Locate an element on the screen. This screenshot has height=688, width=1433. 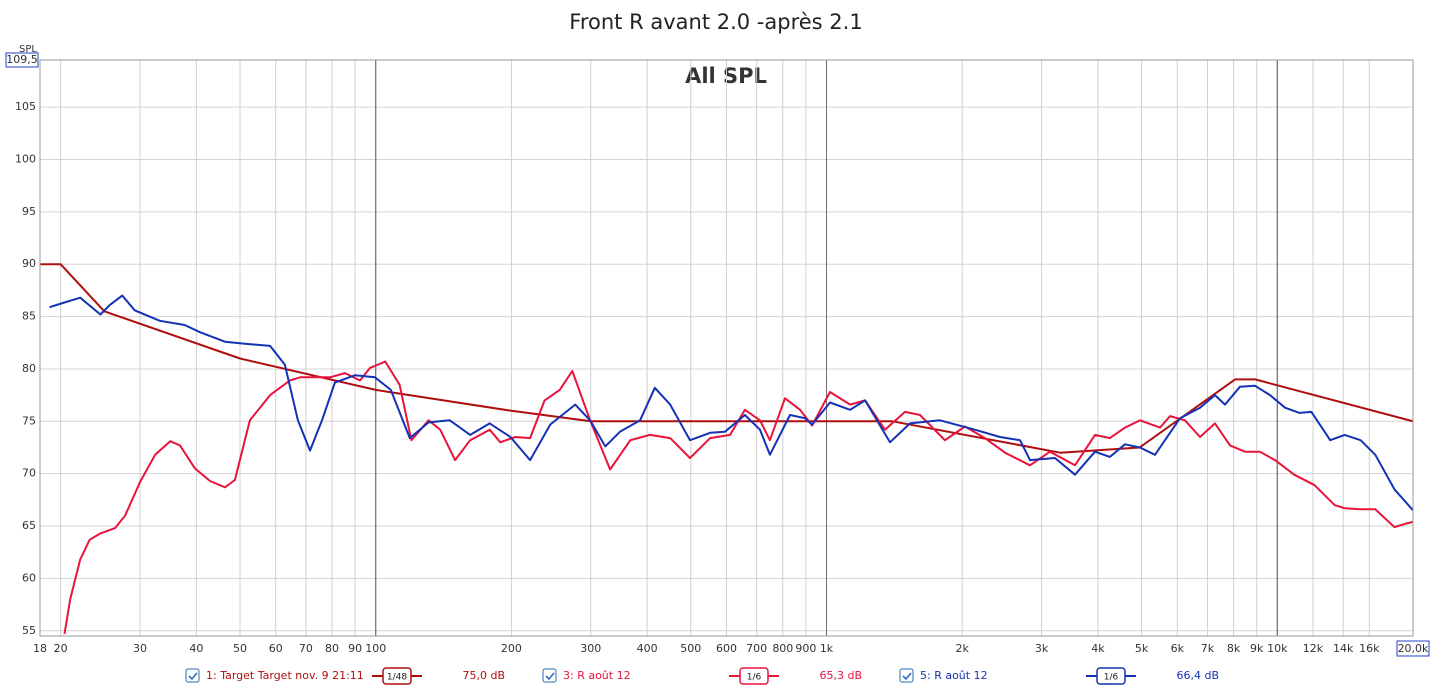
x-edge-box is located at coordinates (1413, 648).